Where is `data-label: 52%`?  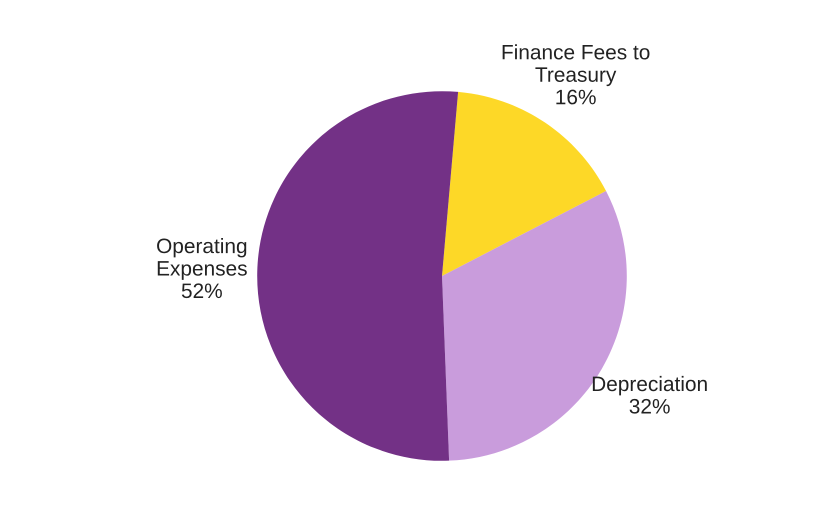 data-label: 52% is located at coordinates (202, 290).